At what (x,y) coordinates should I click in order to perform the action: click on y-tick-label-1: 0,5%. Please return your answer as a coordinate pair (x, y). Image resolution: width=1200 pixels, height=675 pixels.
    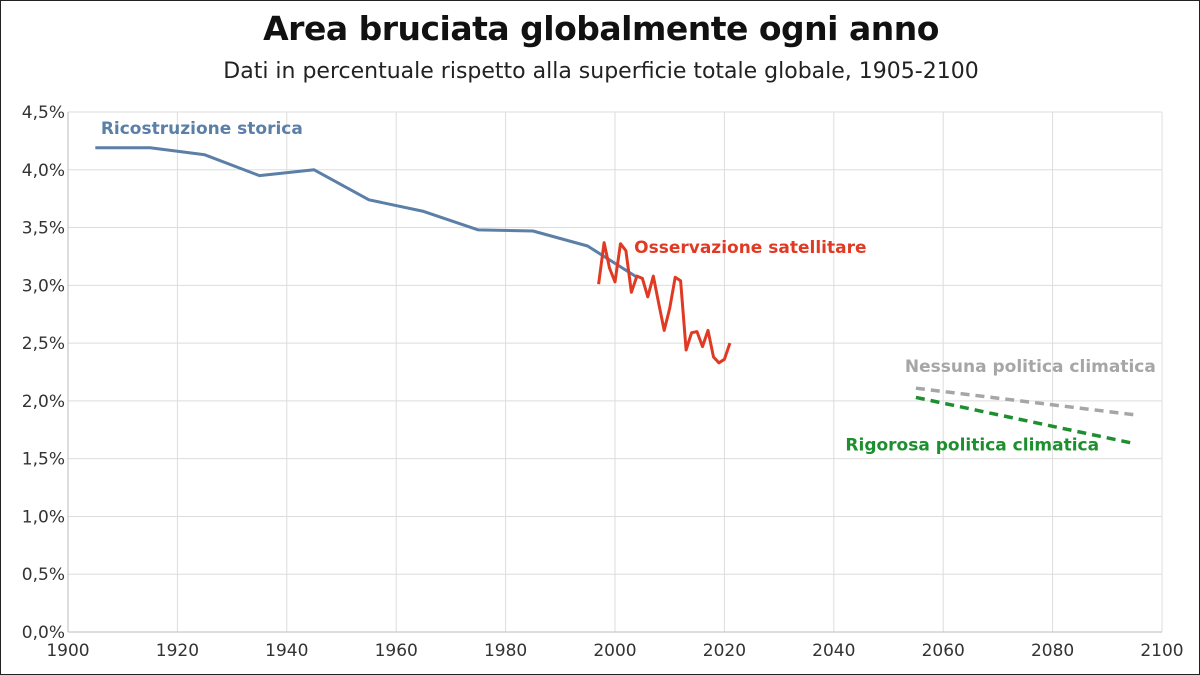
    Looking at the image, I should click on (43, 575).